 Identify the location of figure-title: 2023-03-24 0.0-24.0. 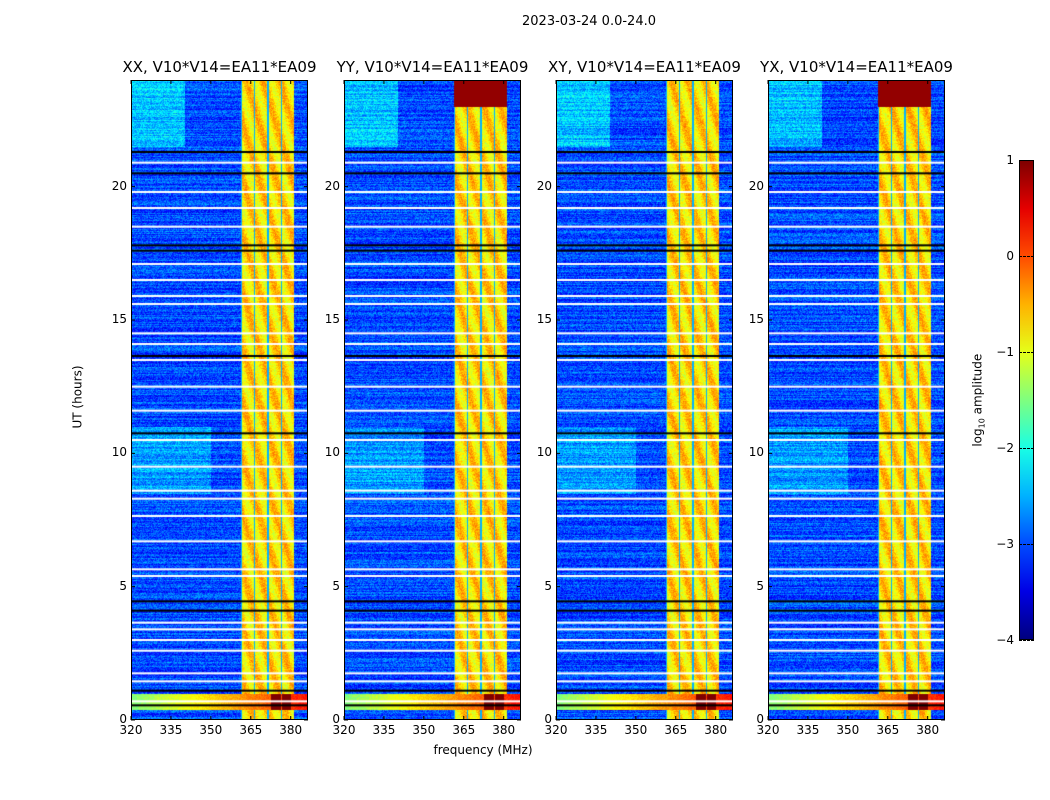
(589, 21).